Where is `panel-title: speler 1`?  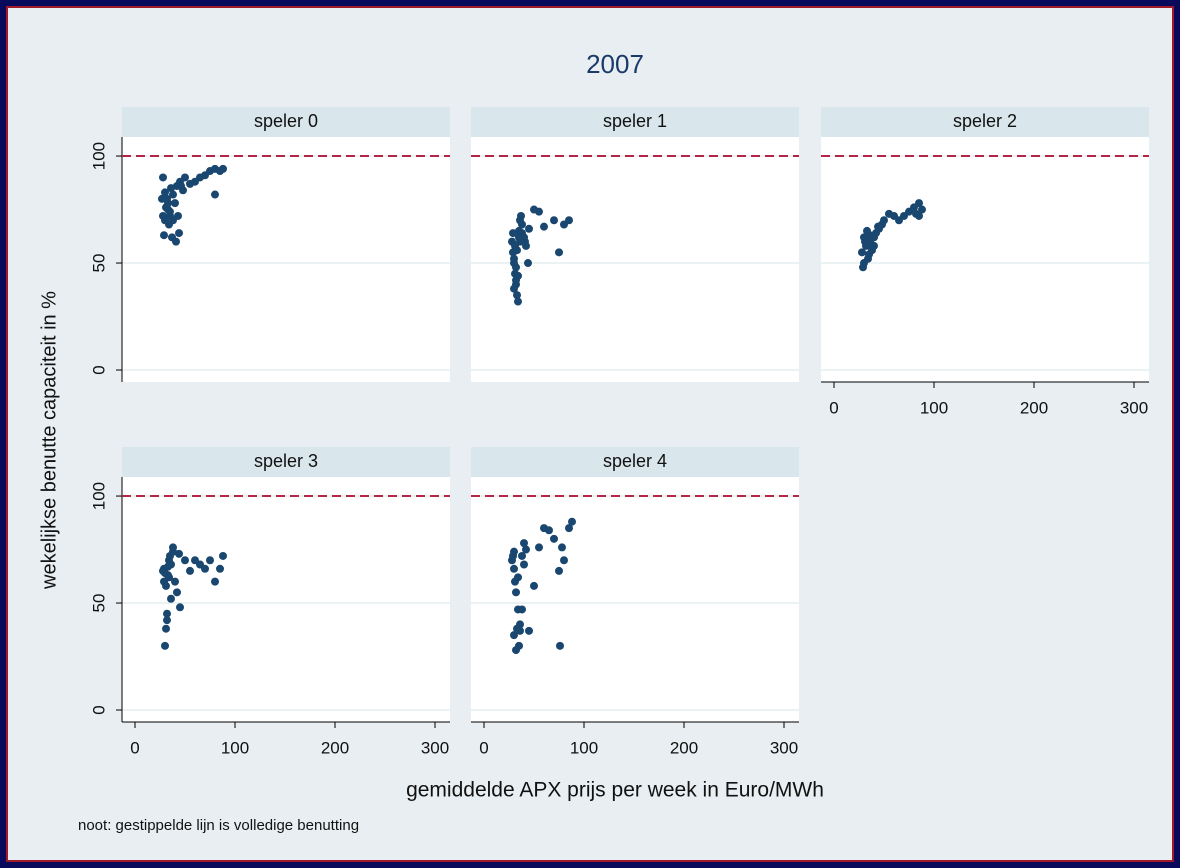 panel-title: speler 1 is located at coordinates (635, 121).